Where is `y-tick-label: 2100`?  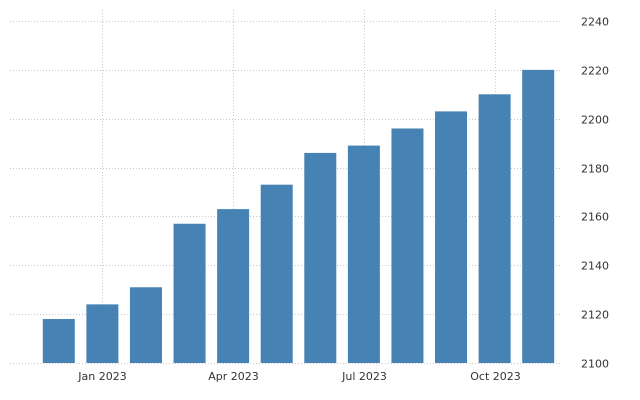
y-tick-label: 2100 is located at coordinates (595, 364).